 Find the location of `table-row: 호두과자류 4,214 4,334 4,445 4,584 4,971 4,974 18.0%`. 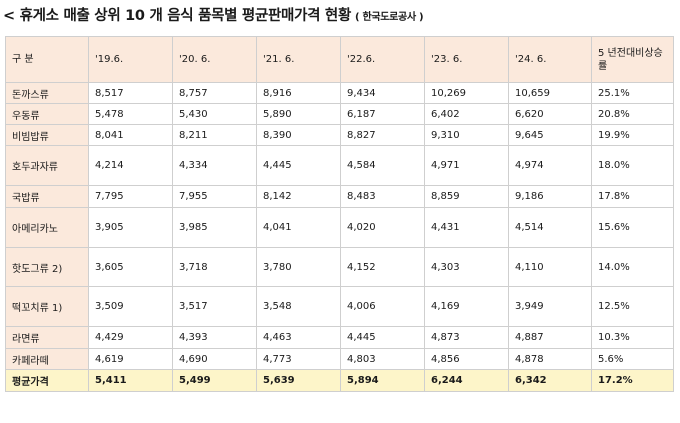

table-row: 호두과자류 4,214 4,334 4,445 4,584 4,971 4,974 18.0% is located at coordinates (339, 165).